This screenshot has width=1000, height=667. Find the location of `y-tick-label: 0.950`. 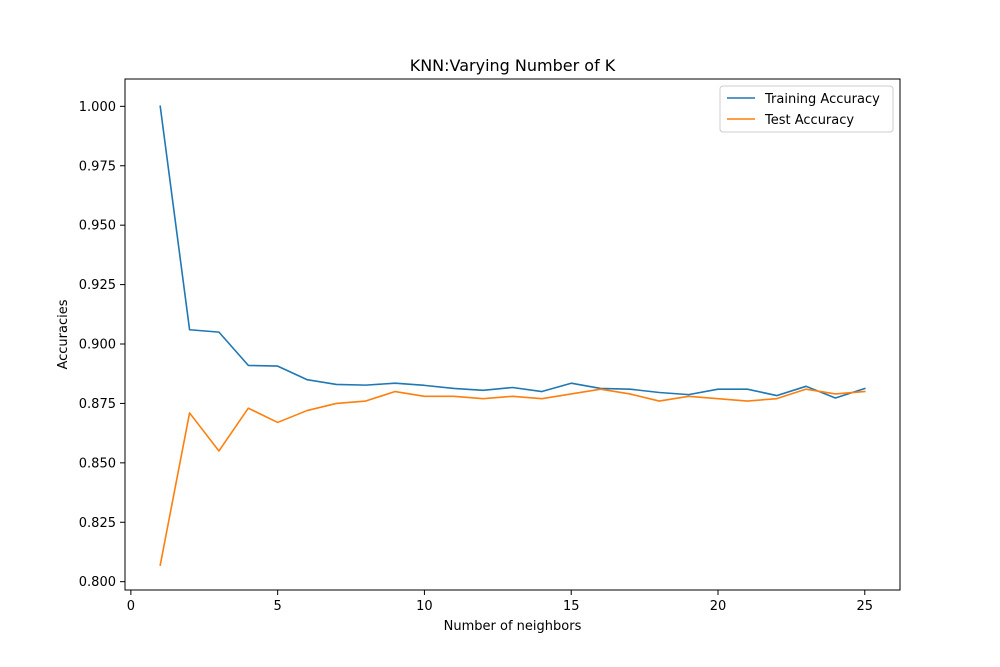

y-tick-label: 0.950 is located at coordinates (97, 226).